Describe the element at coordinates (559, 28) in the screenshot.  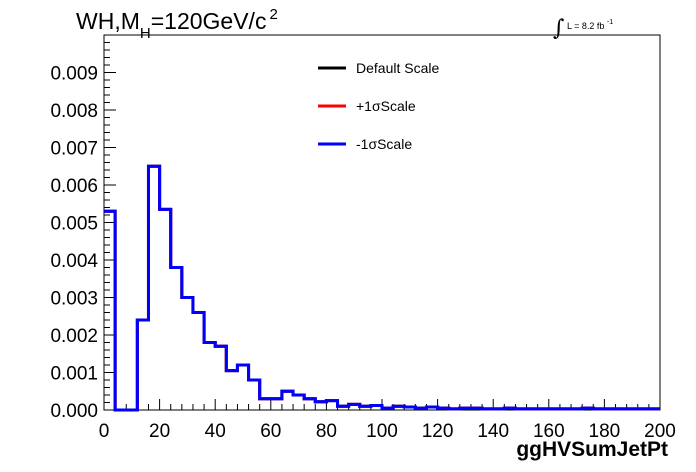
I see `integral-icon: ∫` at that location.